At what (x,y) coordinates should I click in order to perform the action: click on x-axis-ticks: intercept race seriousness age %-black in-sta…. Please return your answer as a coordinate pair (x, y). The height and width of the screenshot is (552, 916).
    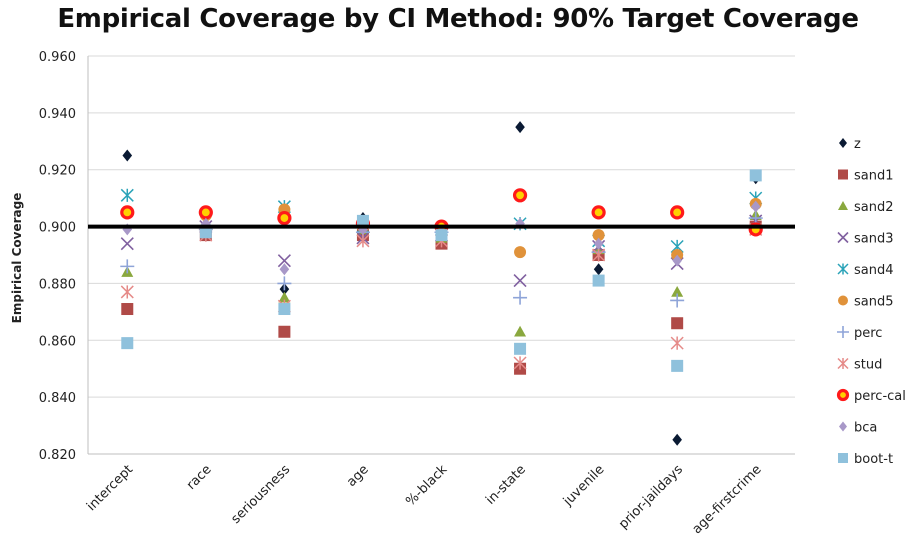
    Looking at the image, I should click on (424, 499).